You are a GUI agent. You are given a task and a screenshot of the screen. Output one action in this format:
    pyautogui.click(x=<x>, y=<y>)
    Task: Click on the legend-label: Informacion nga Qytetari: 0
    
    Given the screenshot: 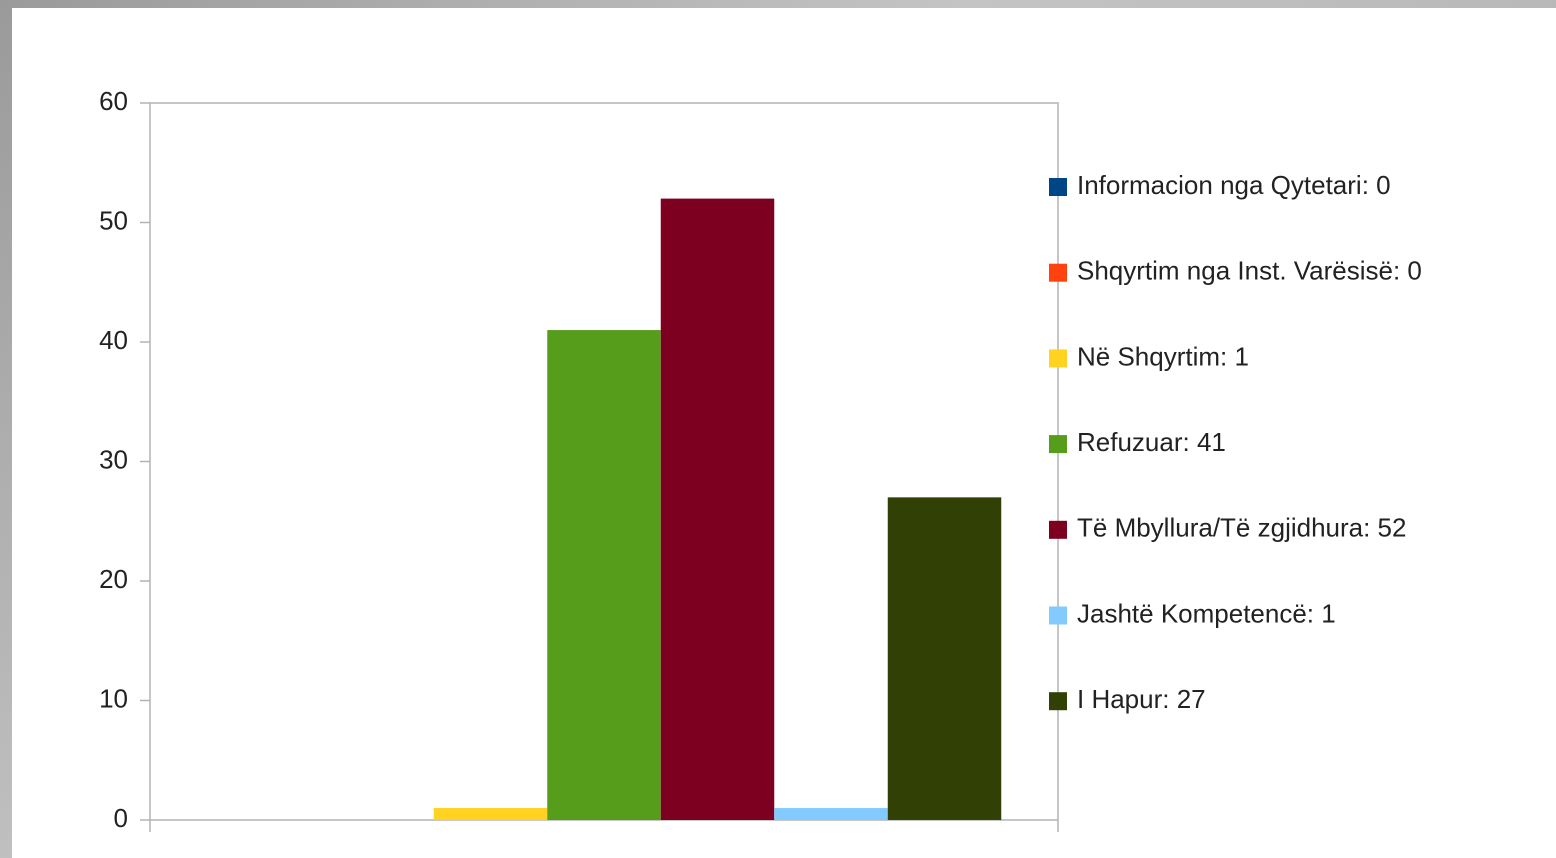 What is the action you would take?
    pyautogui.click(x=1234, y=185)
    